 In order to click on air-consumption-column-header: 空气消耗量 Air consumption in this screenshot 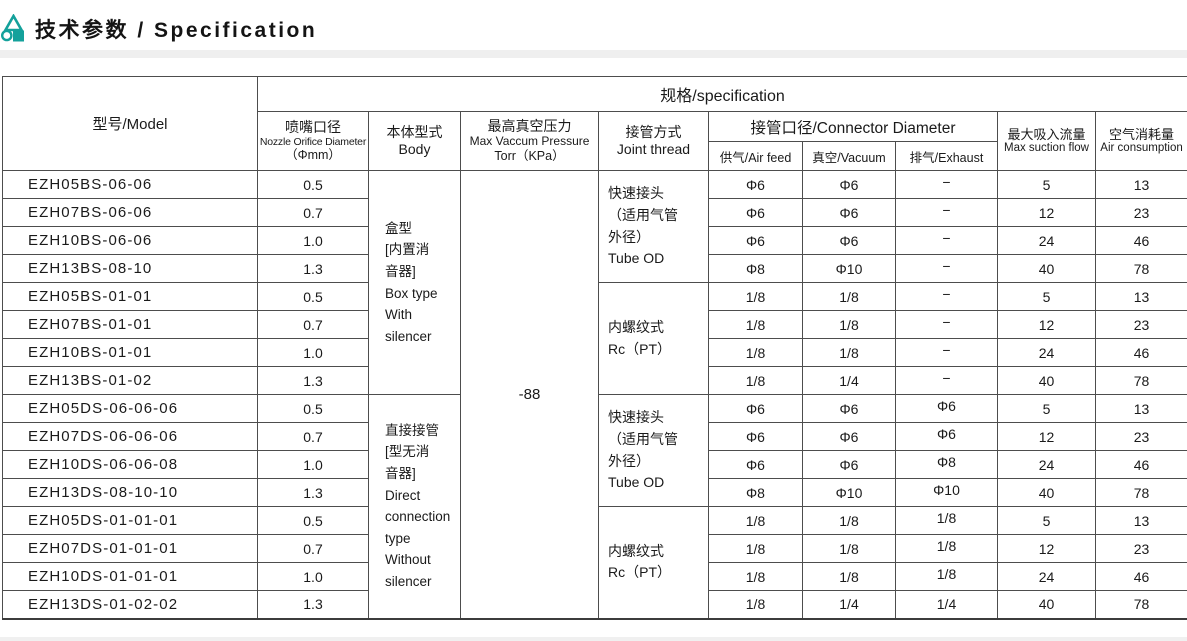, I will do `click(1140, 141)`.